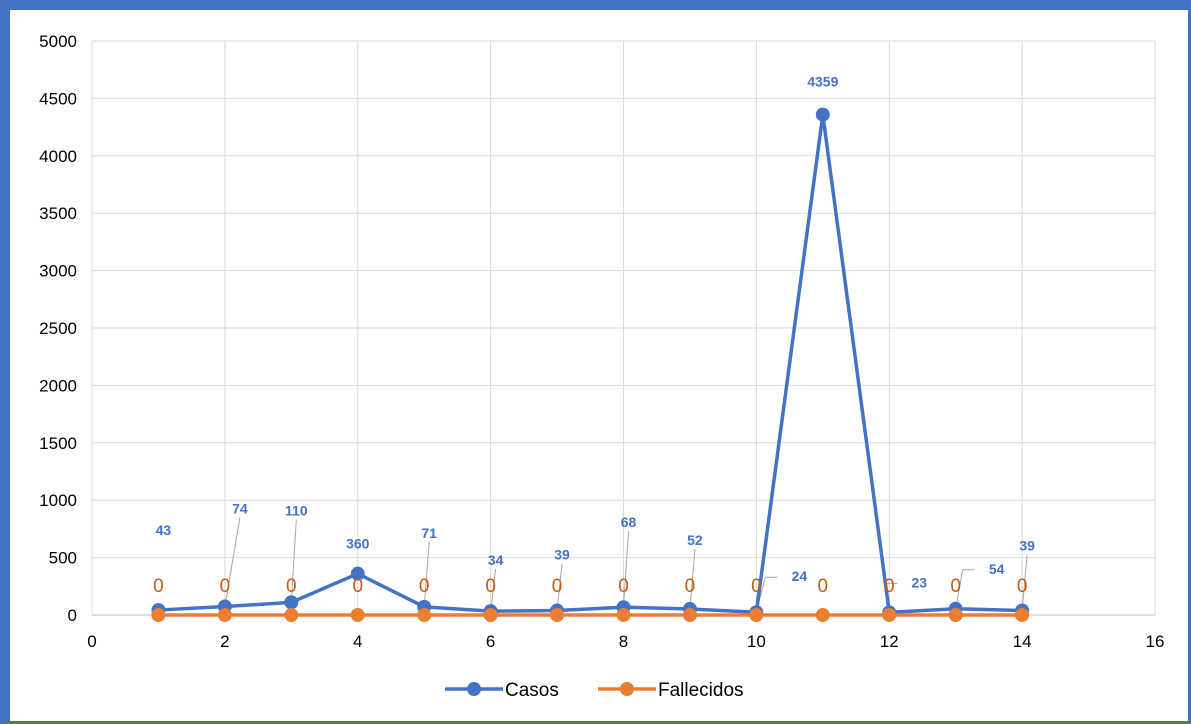 The width and height of the screenshot is (1191, 724). Describe the element at coordinates (296, 510) in the screenshot. I see `casos-data-label: 110` at that location.